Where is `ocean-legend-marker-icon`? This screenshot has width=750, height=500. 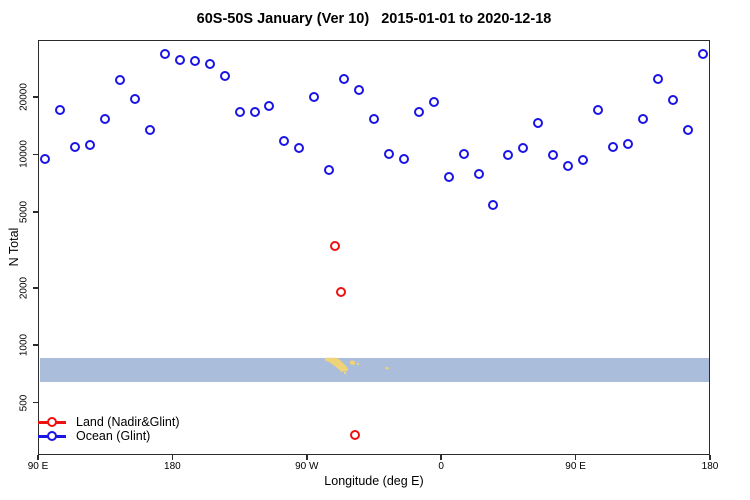 ocean-legend-marker-icon is located at coordinates (52, 436).